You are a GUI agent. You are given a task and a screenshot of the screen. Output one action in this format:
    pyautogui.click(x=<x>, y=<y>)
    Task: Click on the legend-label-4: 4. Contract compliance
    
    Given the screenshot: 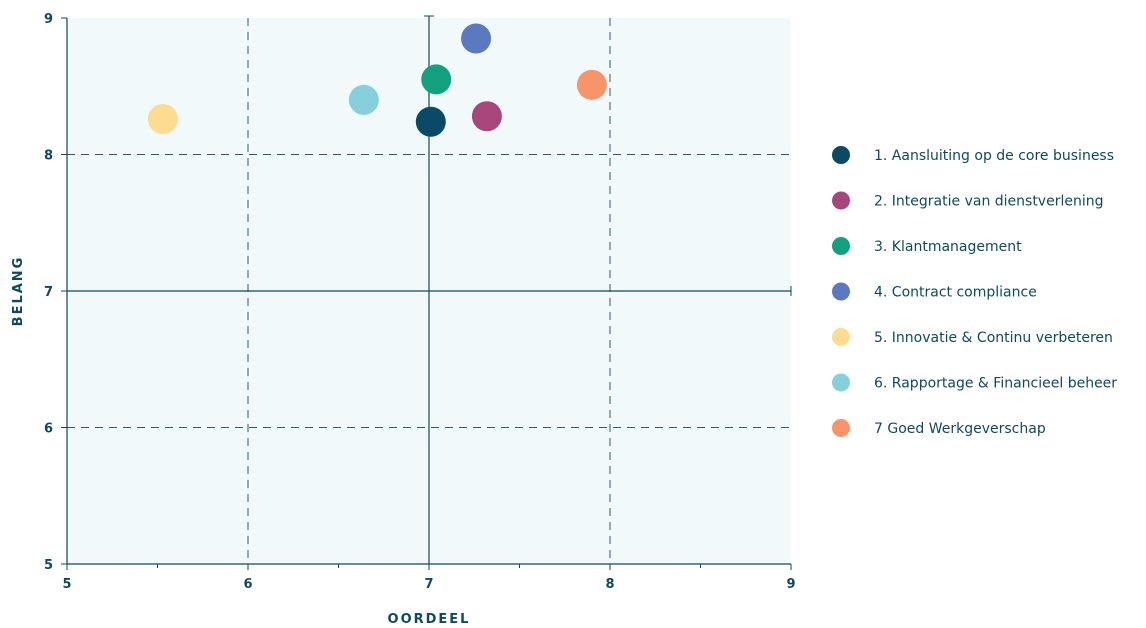 What is the action you would take?
    pyautogui.click(x=955, y=293)
    